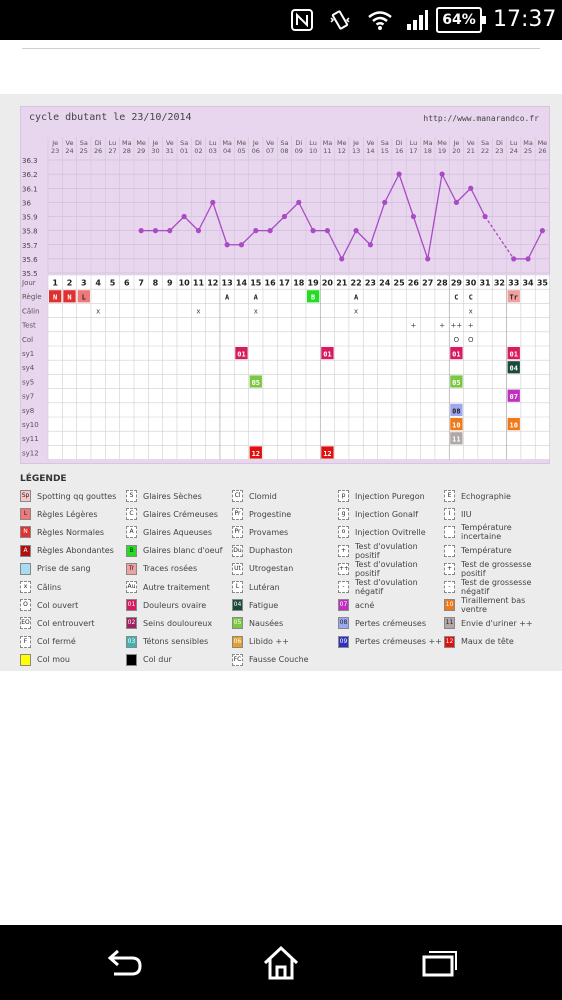  What do you see at coordinates (31, 311) in the screenshot?
I see `row-label: Câlin` at bounding box center [31, 311].